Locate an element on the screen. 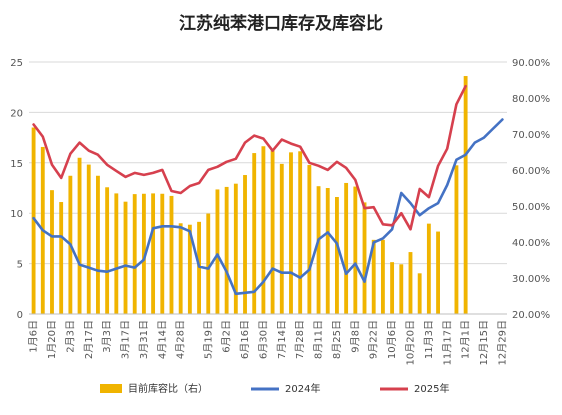  x-tick-label: 11月3日 is located at coordinates (429, 339).